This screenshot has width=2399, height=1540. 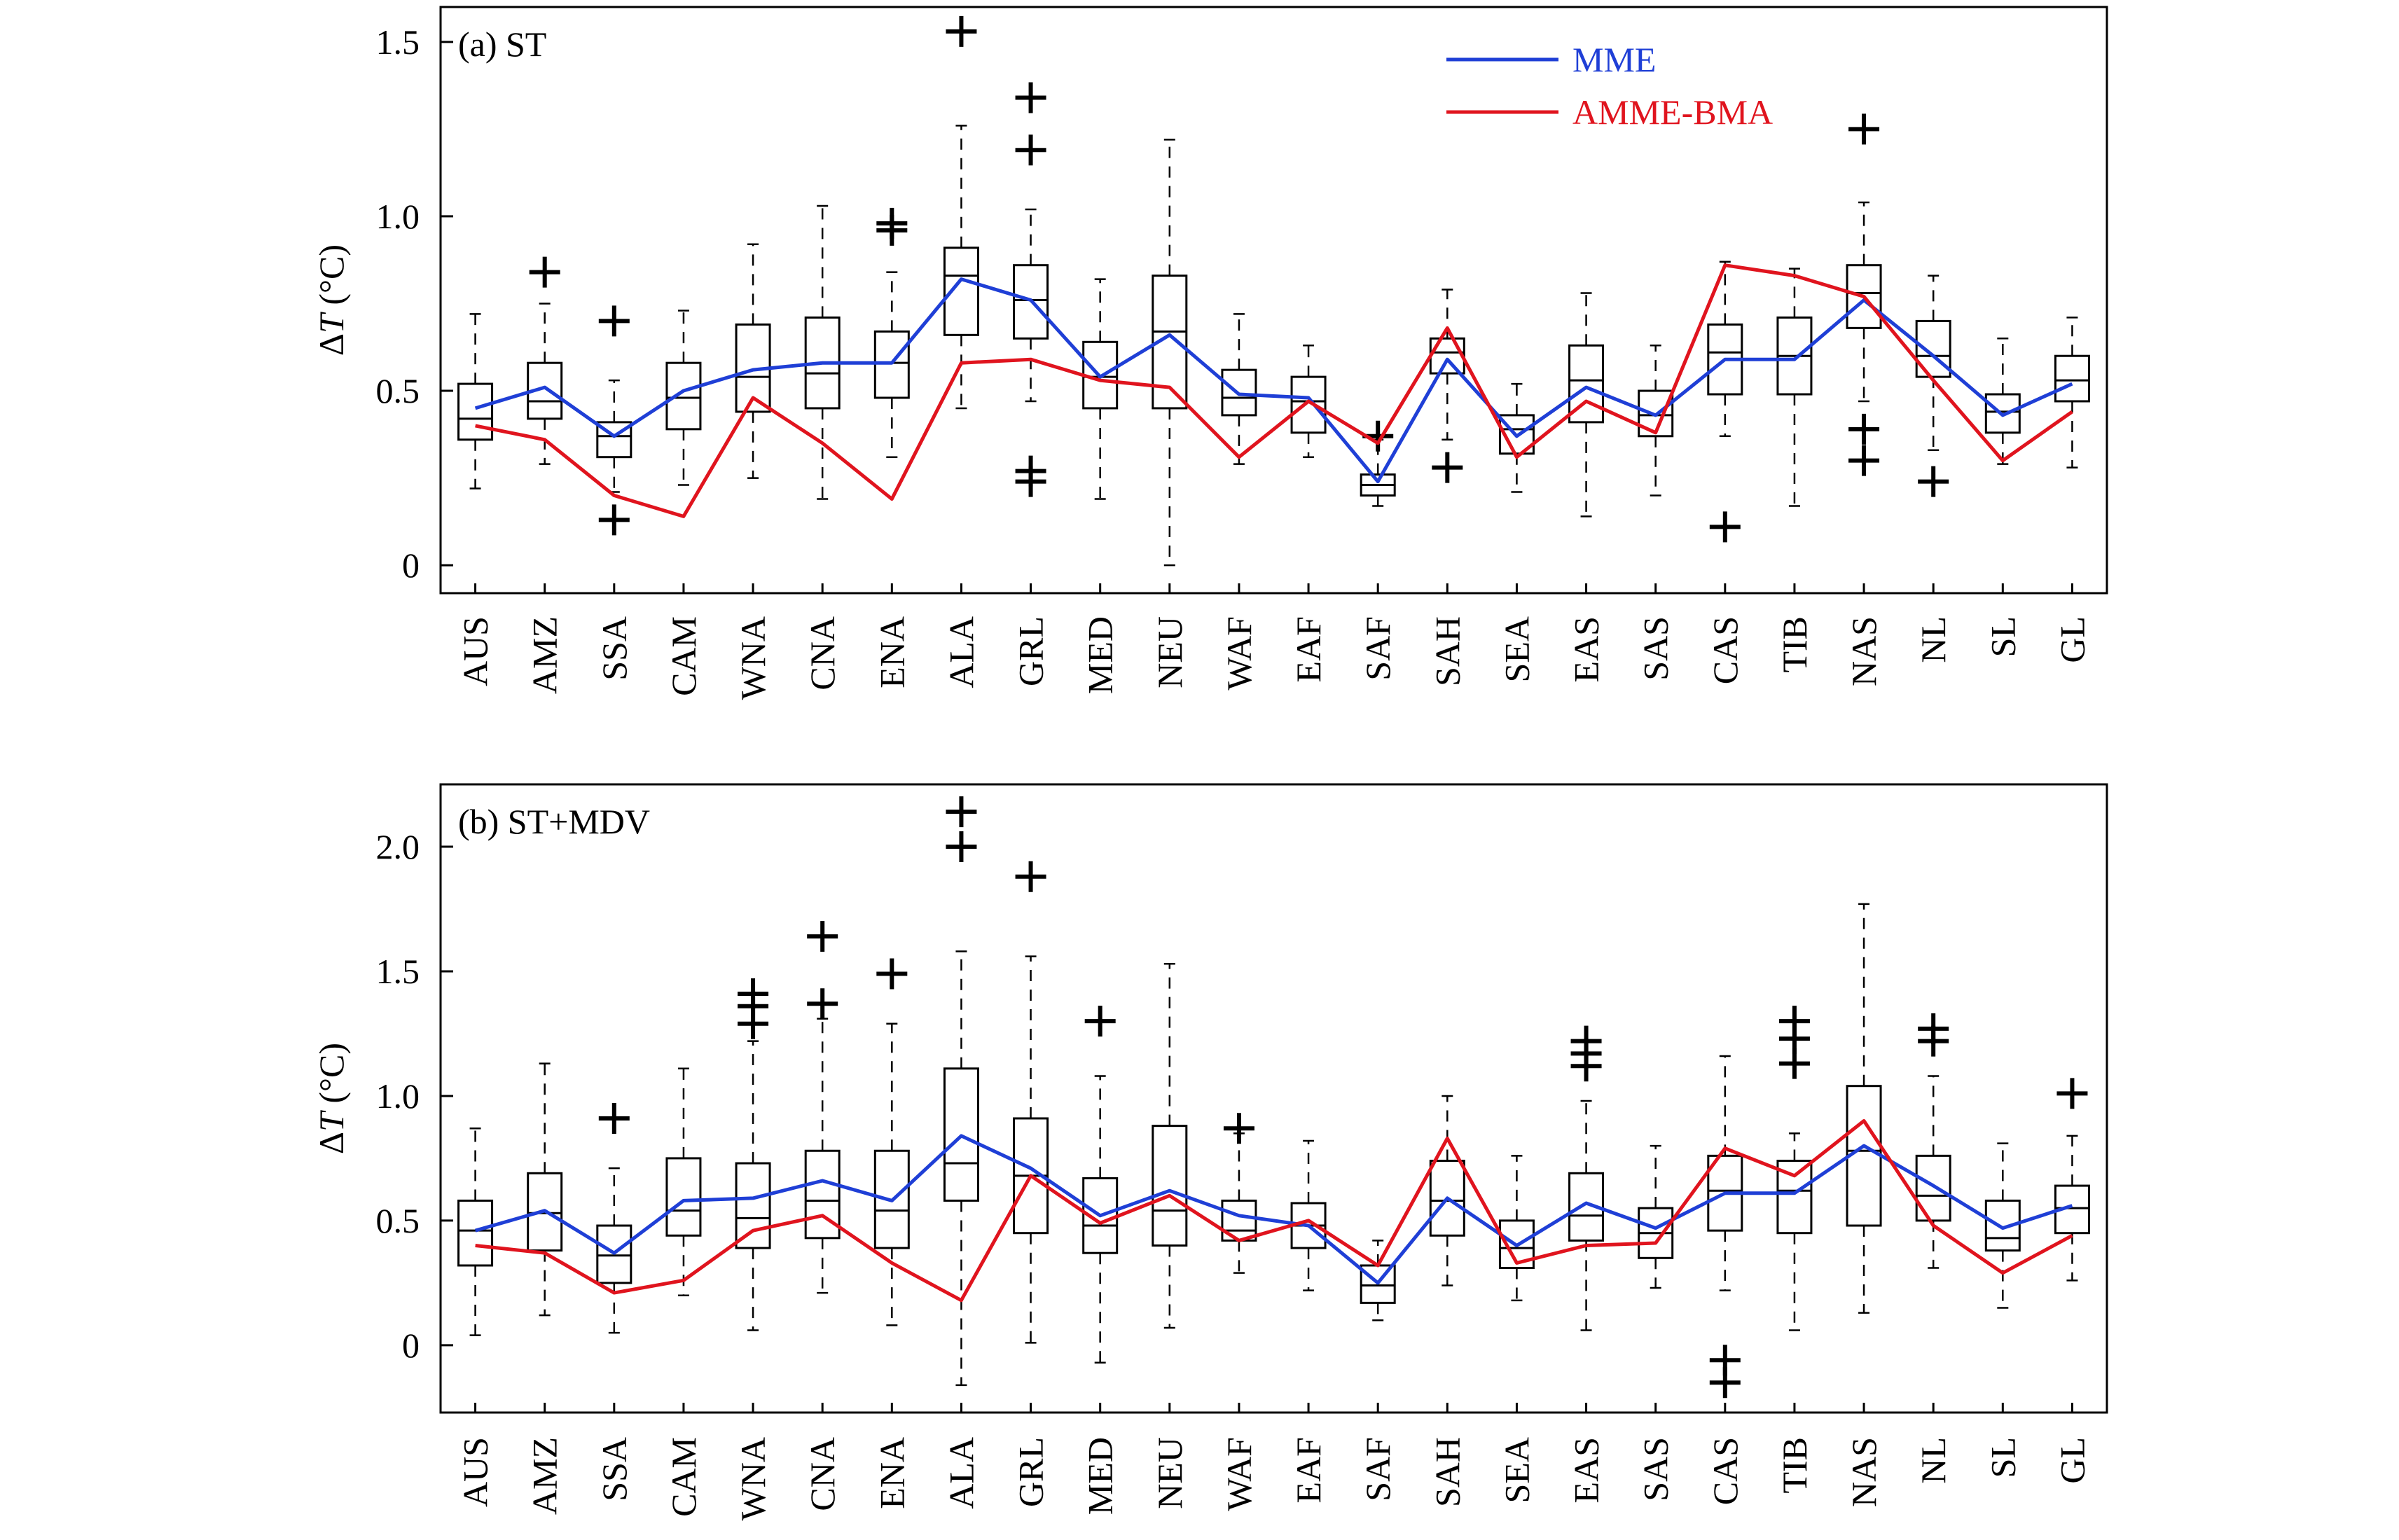 What do you see at coordinates (1672, 112) in the screenshot?
I see `legend-label-amme-bma: AMME-BMA` at bounding box center [1672, 112].